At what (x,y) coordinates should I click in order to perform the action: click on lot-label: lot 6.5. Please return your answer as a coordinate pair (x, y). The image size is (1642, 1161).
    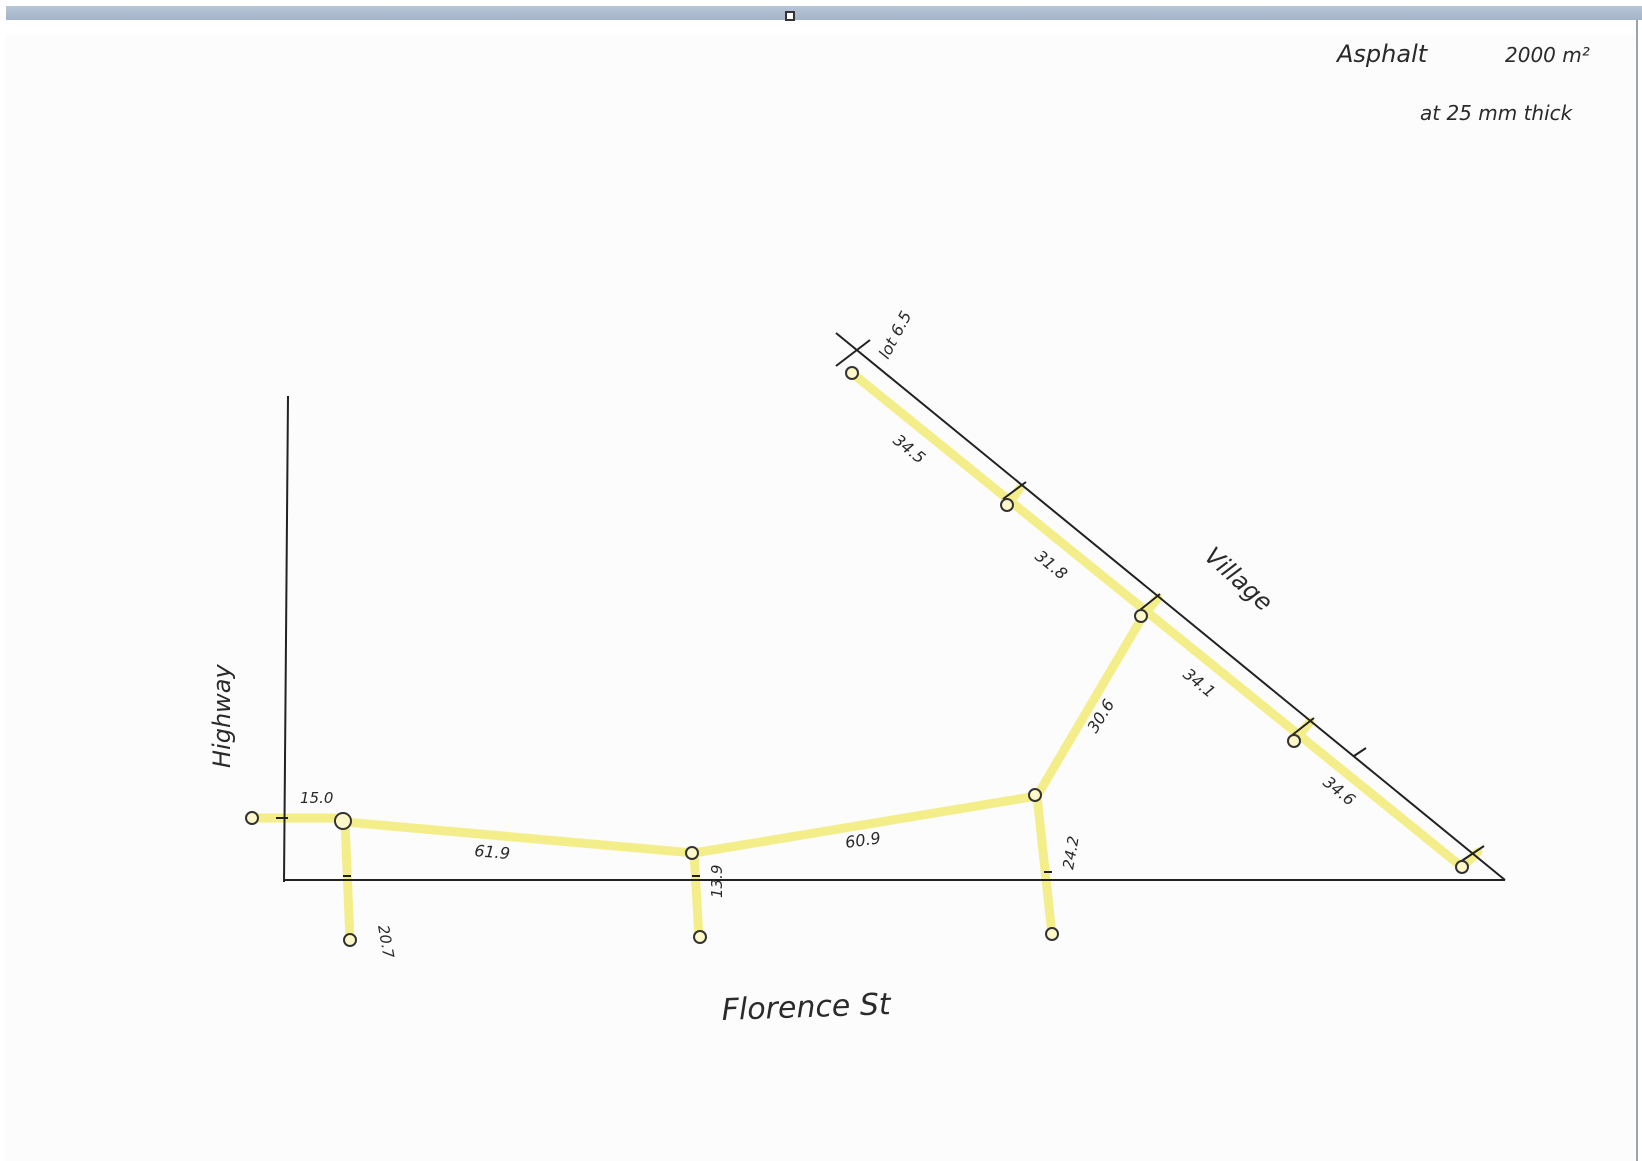
    Looking at the image, I should click on (895, 335).